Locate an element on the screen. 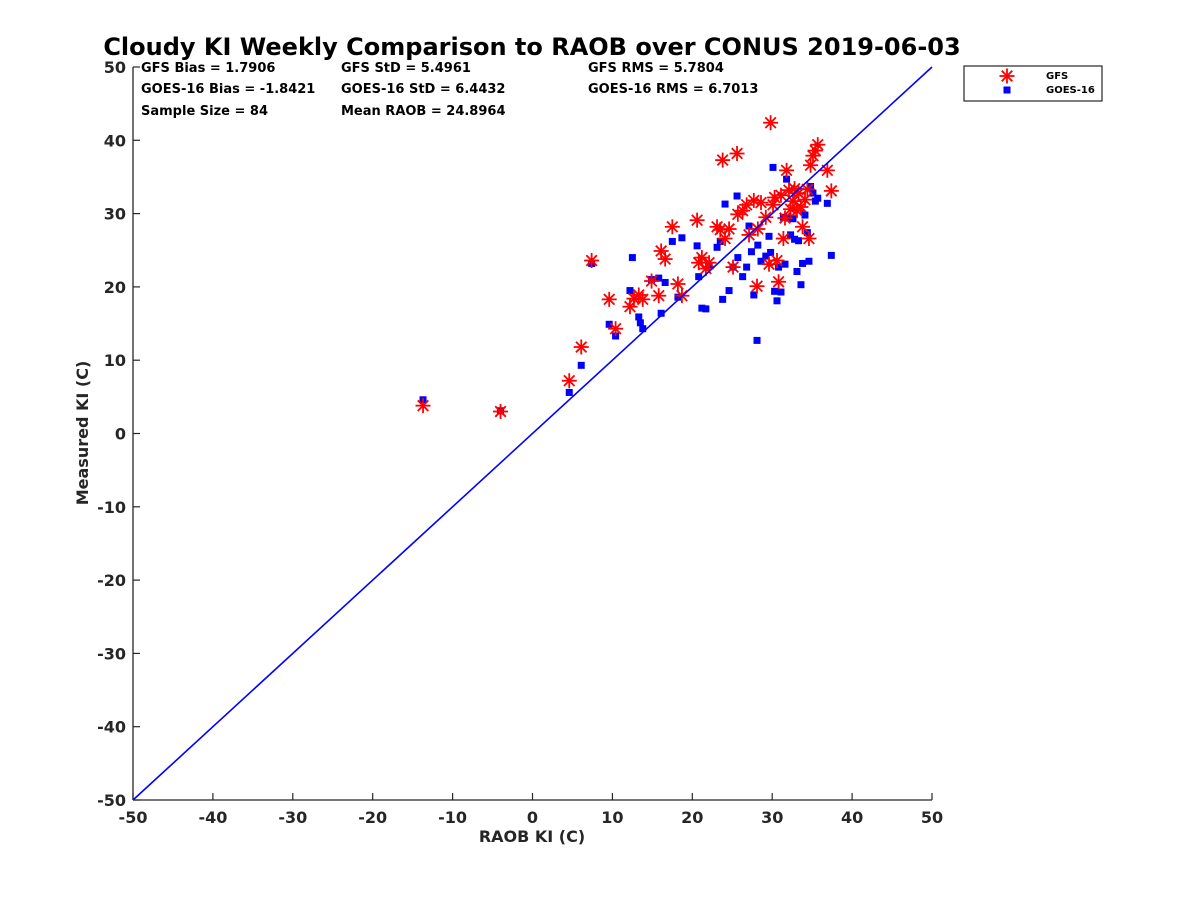 Image resolution: width=1200 pixels, height=900 pixels. x-tick-label: 10 is located at coordinates (612, 817).